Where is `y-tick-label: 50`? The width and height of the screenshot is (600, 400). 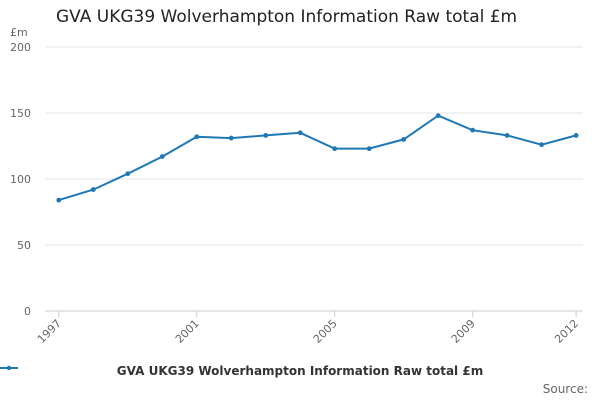
y-tick-label: 50 is located at coordinates (24, 245).